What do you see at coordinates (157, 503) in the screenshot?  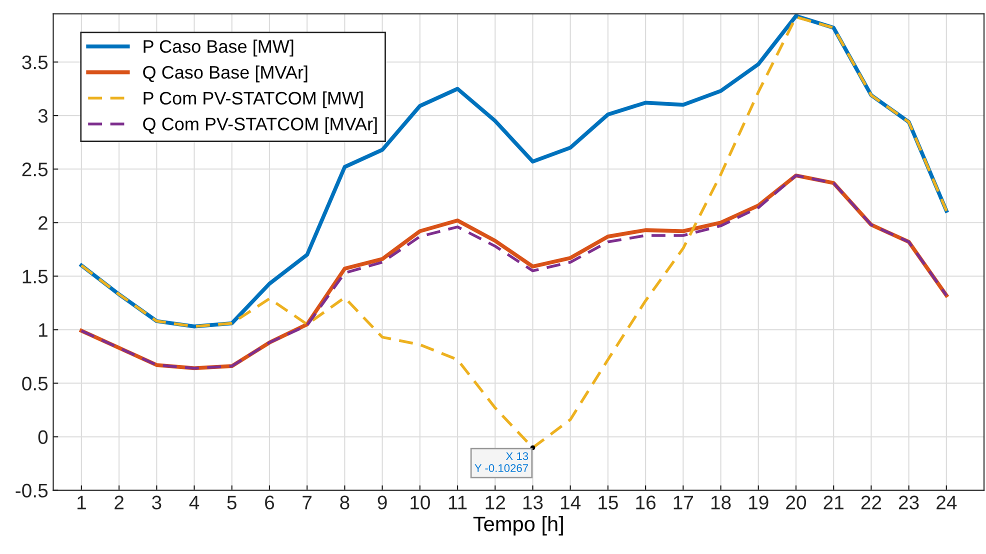 I see `x-tick-label: 3` at bounding box center [157, 503].